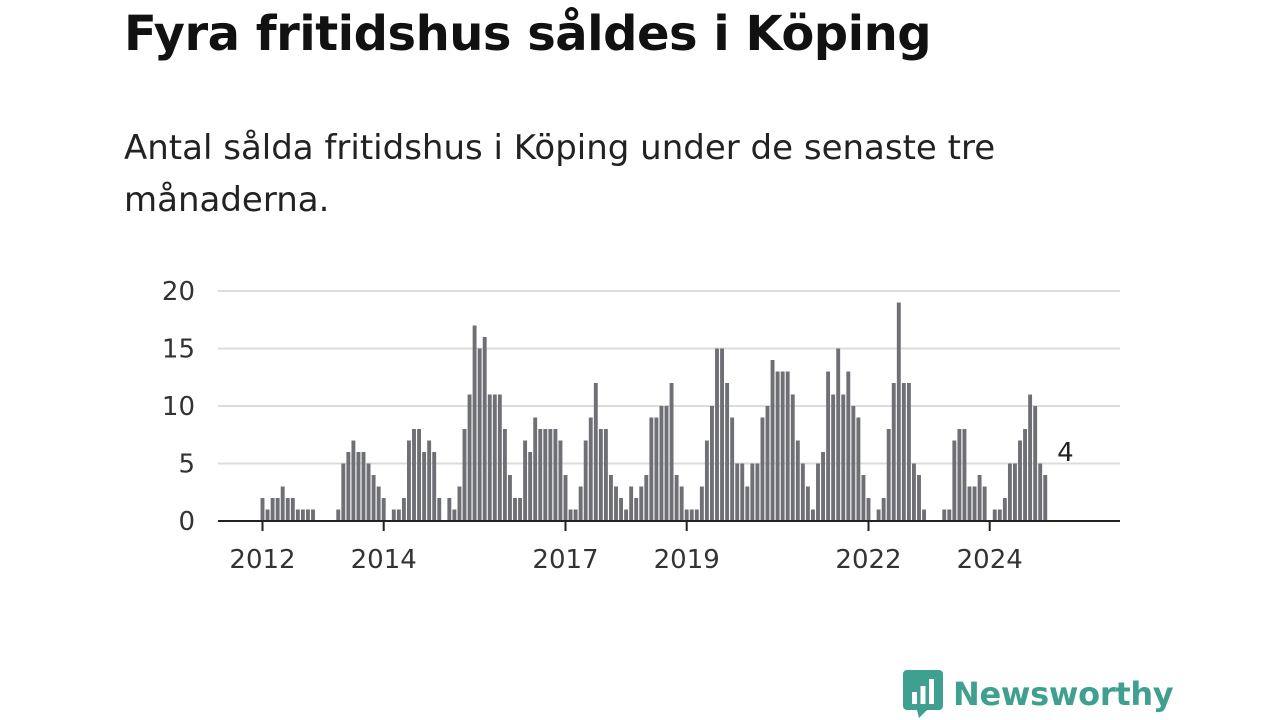  What do you see at coordinates (186, 465) in the screenshot?
I see `y-tick-label: 5` at bounding box center [186, 465].